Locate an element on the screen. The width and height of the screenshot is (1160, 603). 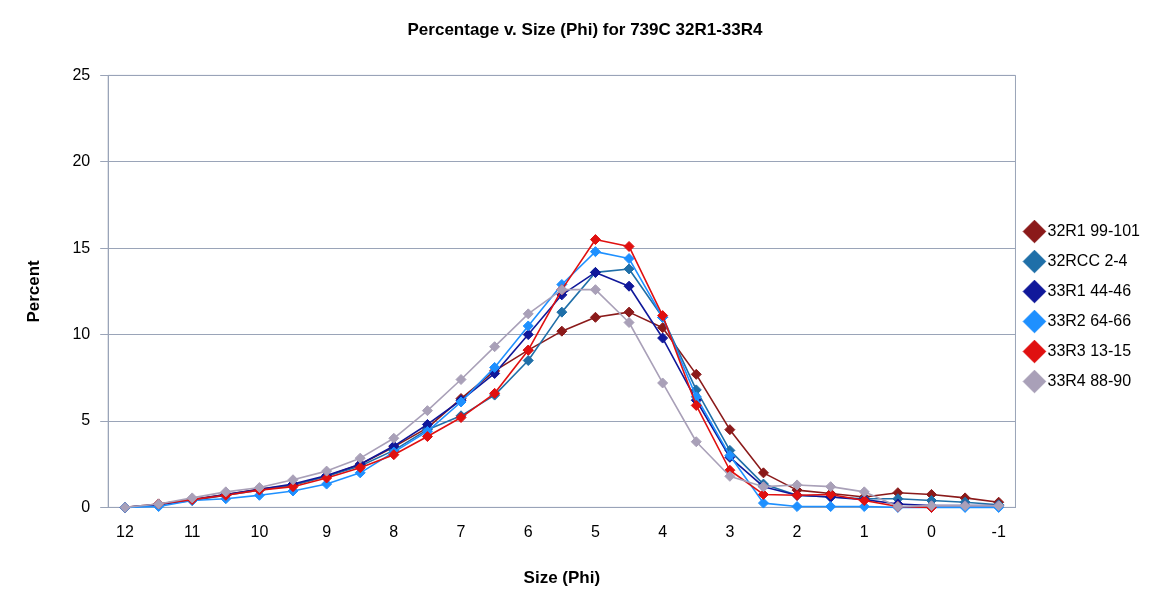
x-tick-label: 6 is located at coordinates (528, 532).